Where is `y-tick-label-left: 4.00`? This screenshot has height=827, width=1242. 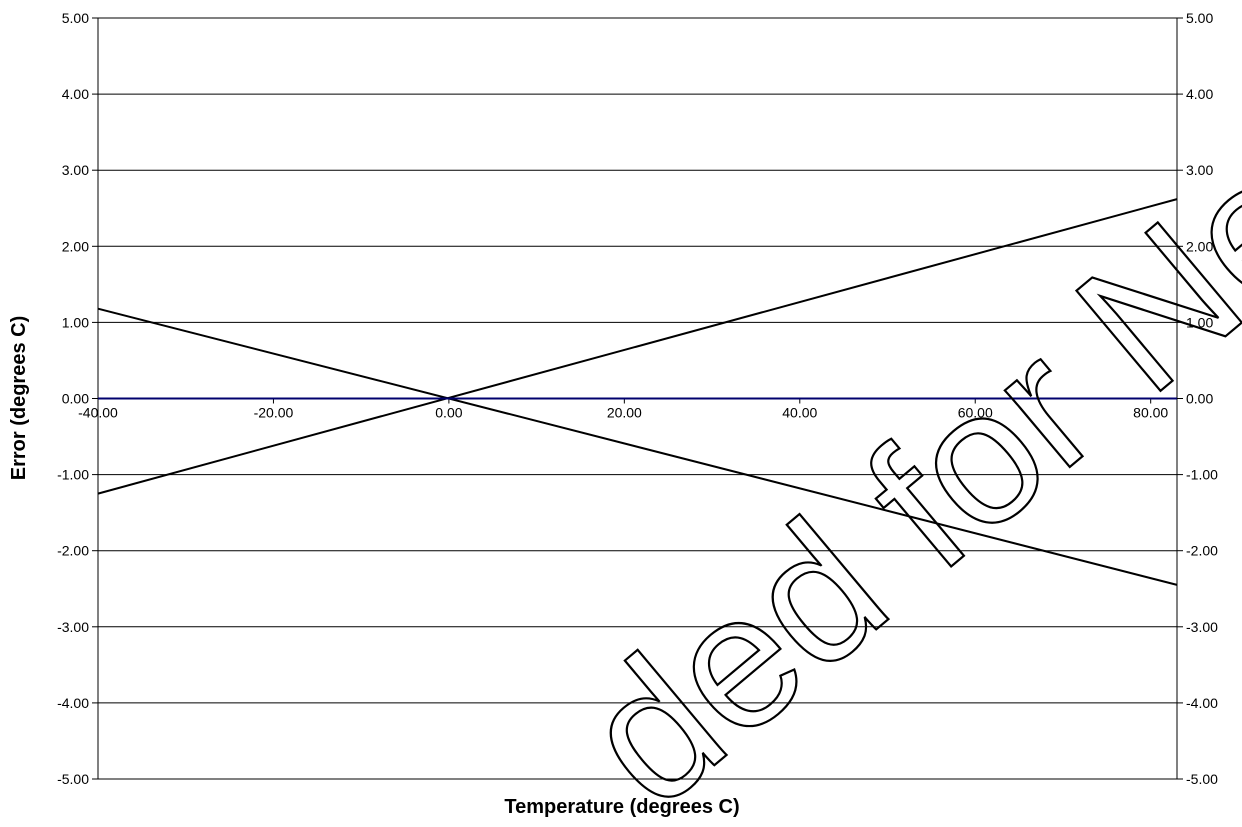 y-tick-label-left: 4.00 is located at coordinates (75, 94).